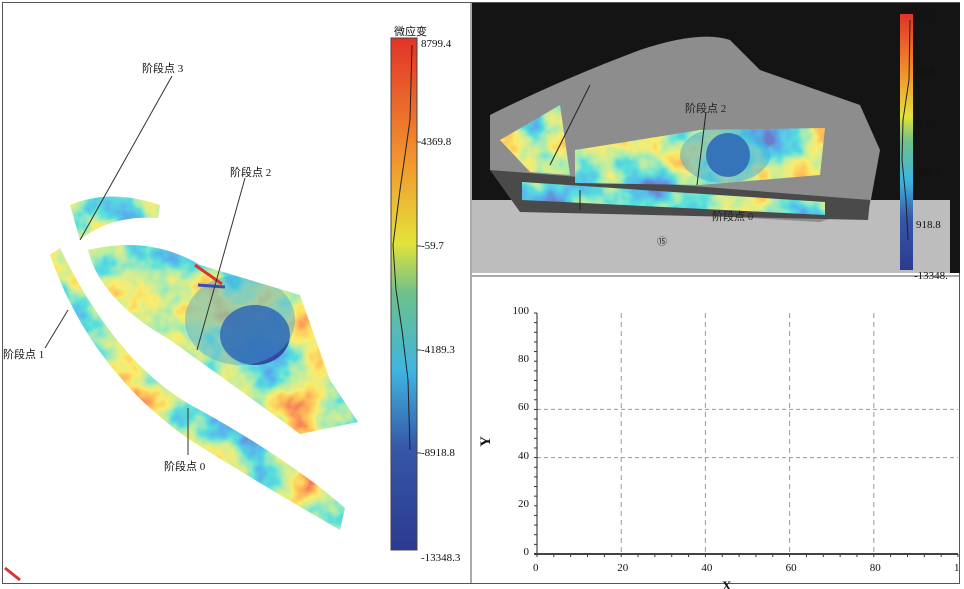 The width and height of the screenshot is (964, 589). Describe the element at coordinates (438, 453) in the screenshot. I see `colorbar-tick-label: -8918.8` at that location.